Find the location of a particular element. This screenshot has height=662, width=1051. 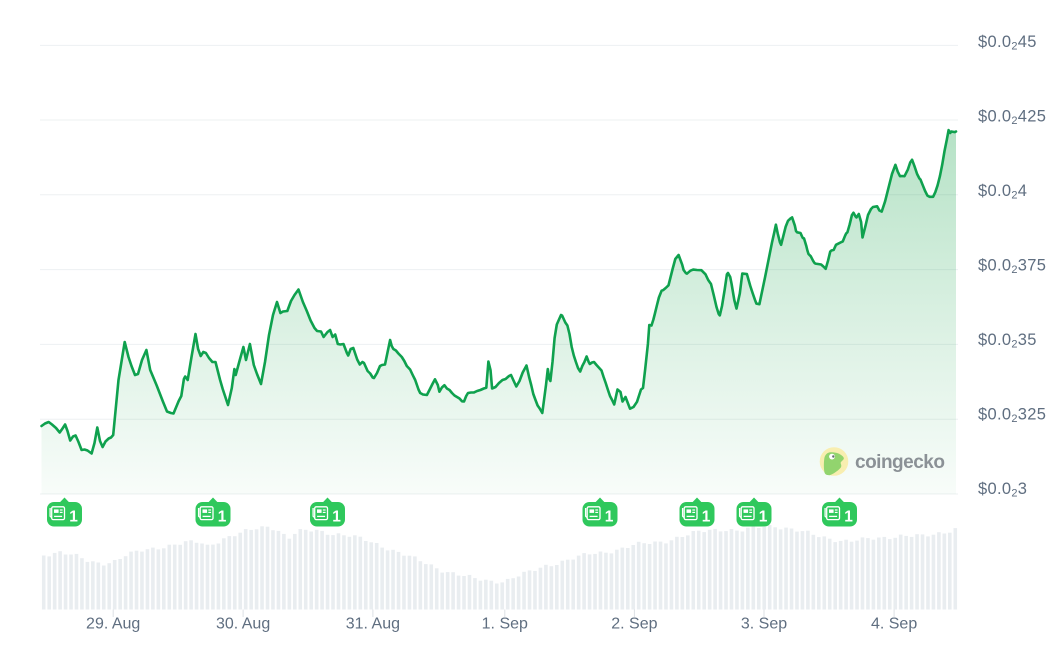

svg-text: $0.02375 is located at coordinates (1012, 267).